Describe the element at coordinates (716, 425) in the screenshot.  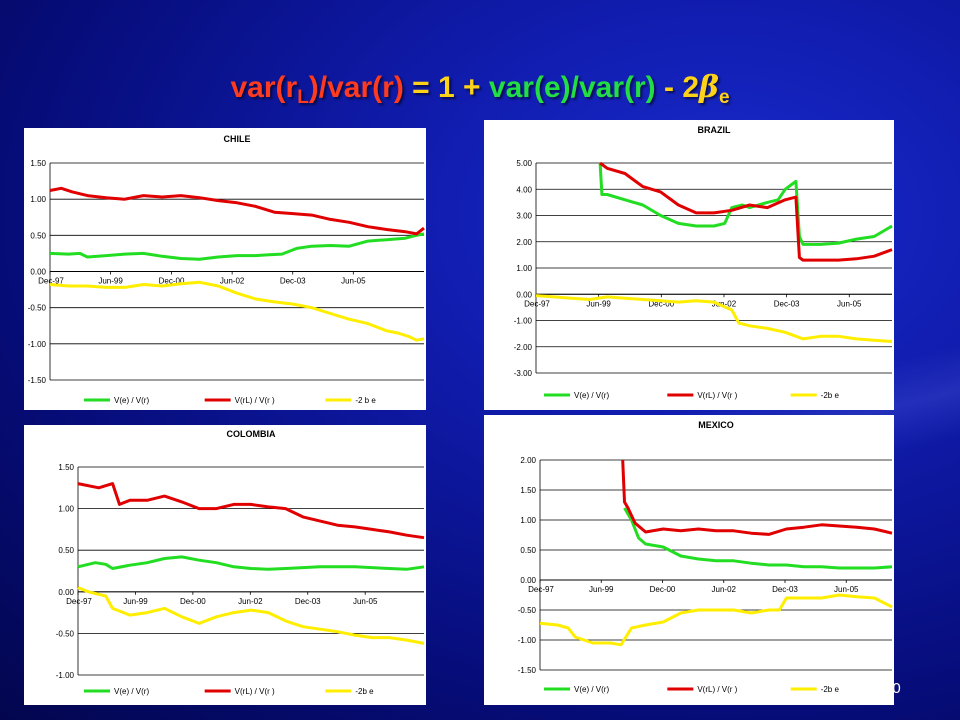
I see `chart-title: MEXICO` at that location.